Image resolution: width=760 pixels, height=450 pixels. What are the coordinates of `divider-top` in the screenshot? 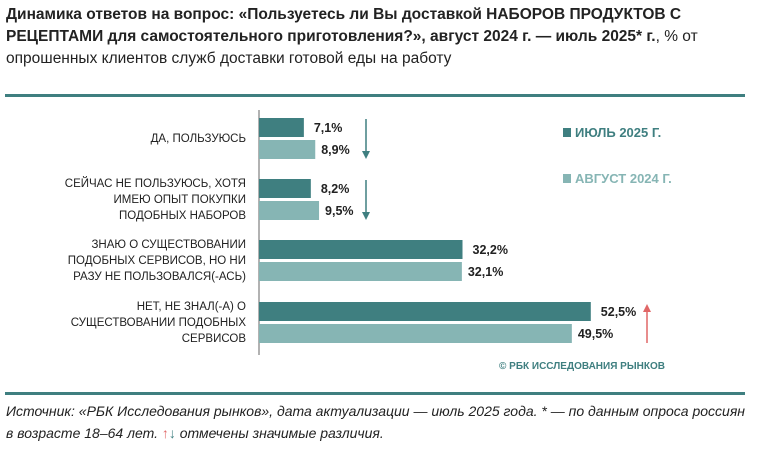 It's located at (375, 95).